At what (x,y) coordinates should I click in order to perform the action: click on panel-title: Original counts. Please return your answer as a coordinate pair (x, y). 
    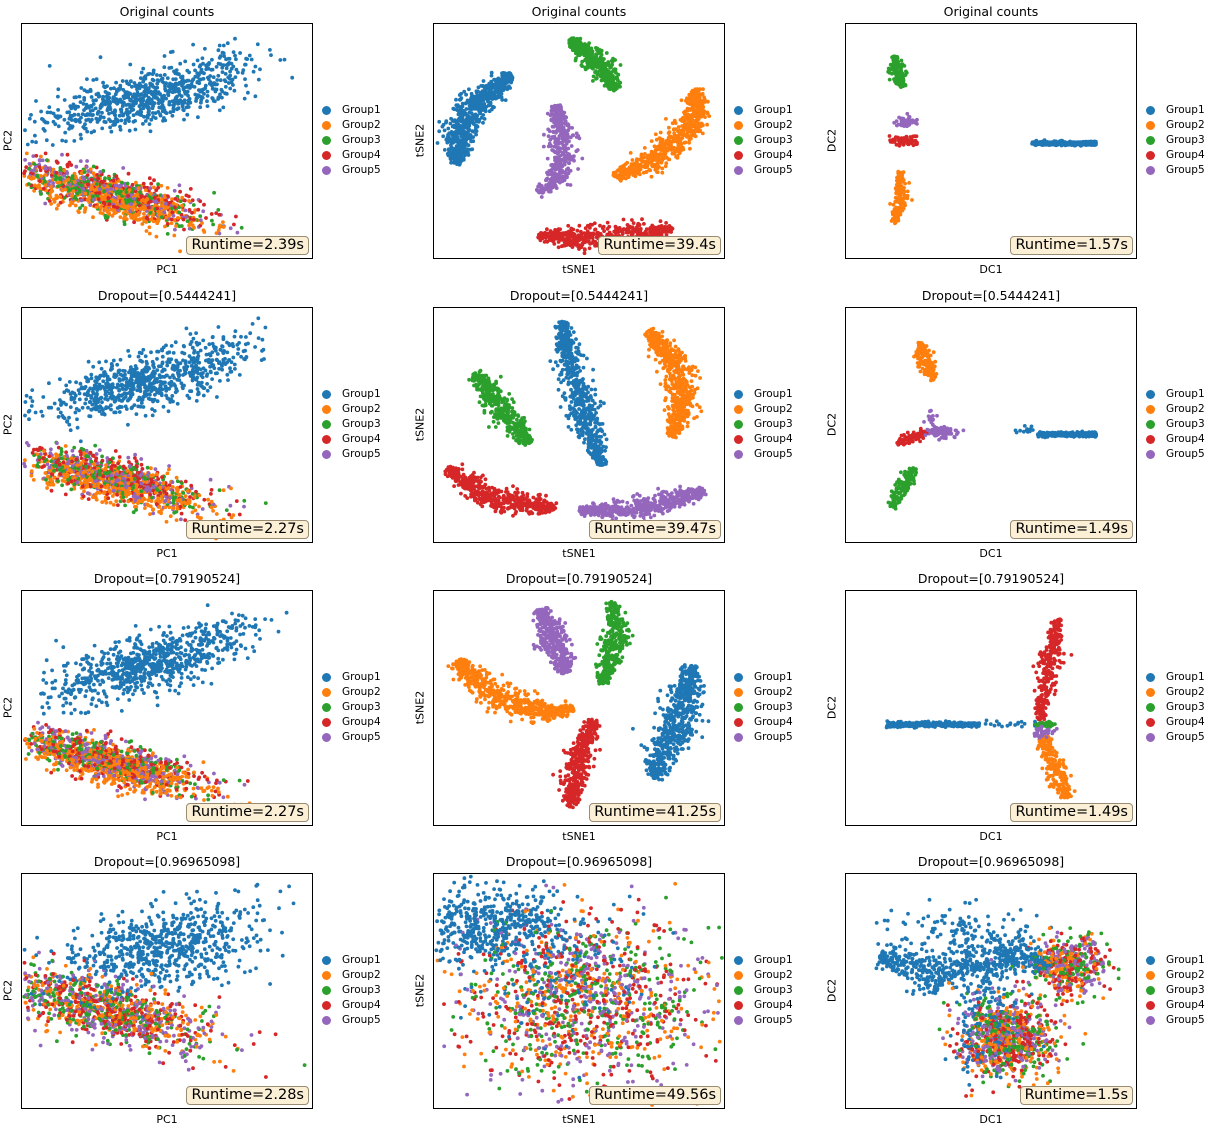
    Looking at the image, I should click on (579, 11).